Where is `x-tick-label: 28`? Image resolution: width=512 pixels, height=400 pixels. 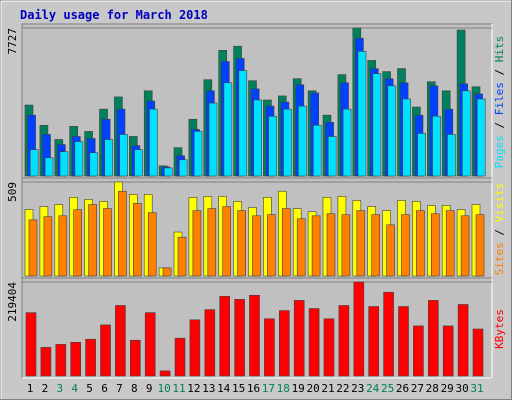 x-tick-label: 28 is located at coordinates (432, 388).